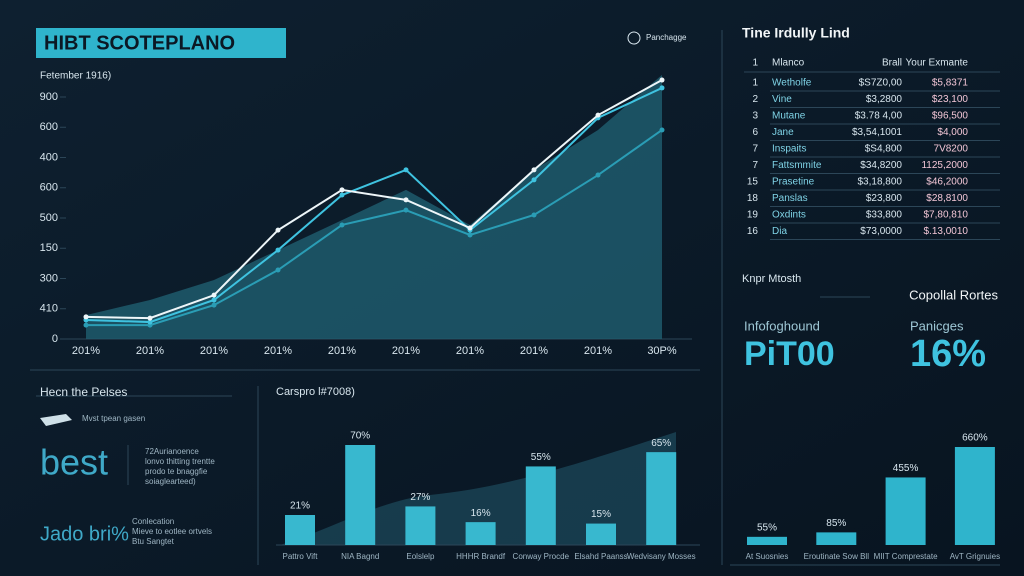 The height and width of the screenshot is (576, 1024). I want to click on x-tick-label: At Suosnies, so click(767, 556).